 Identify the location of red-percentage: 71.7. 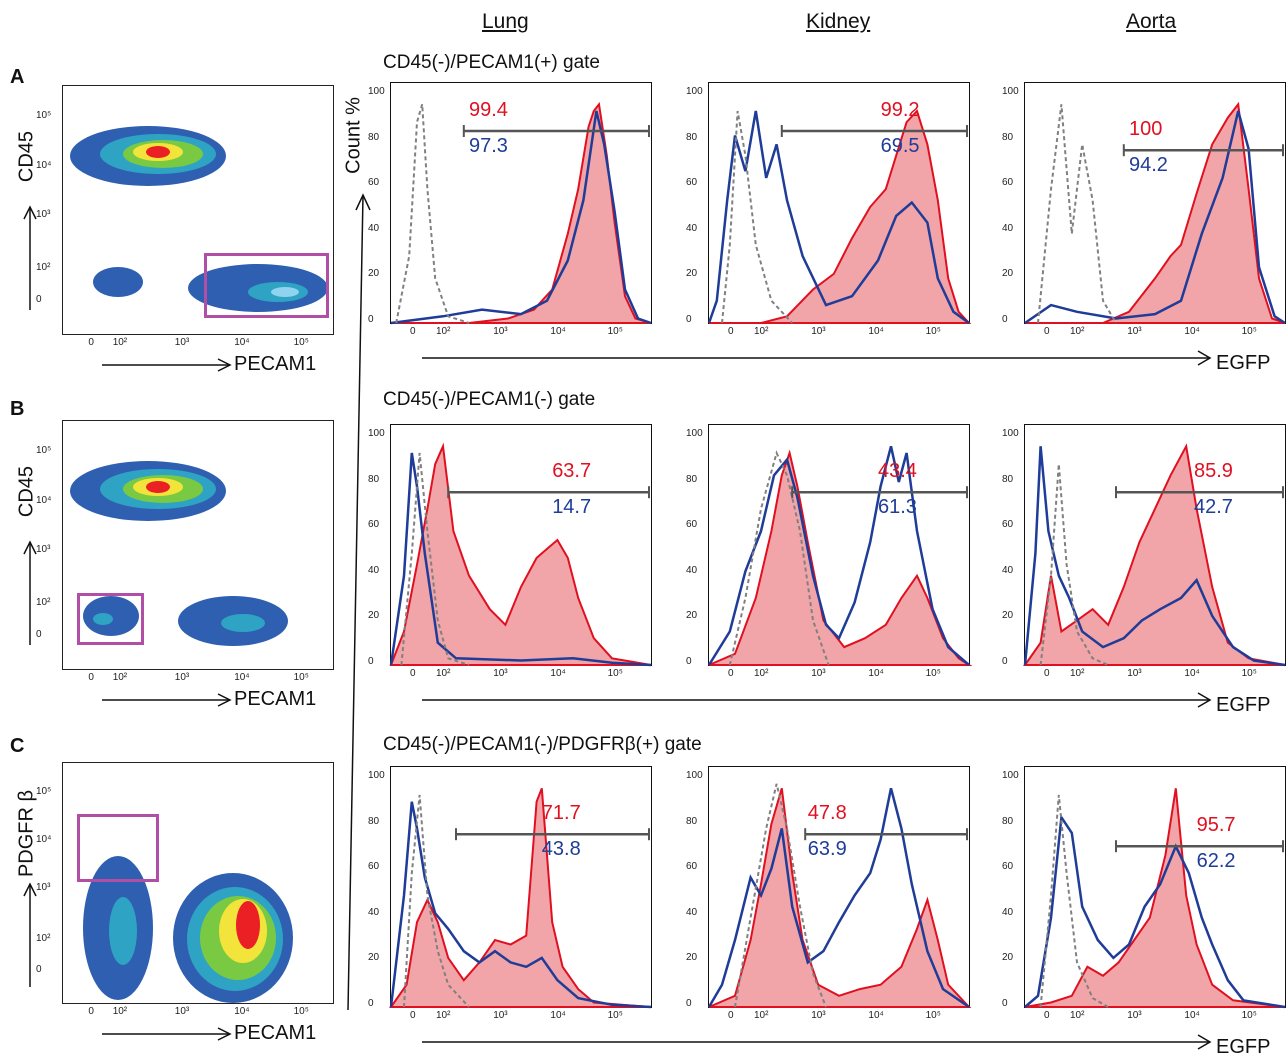
(561, 813).